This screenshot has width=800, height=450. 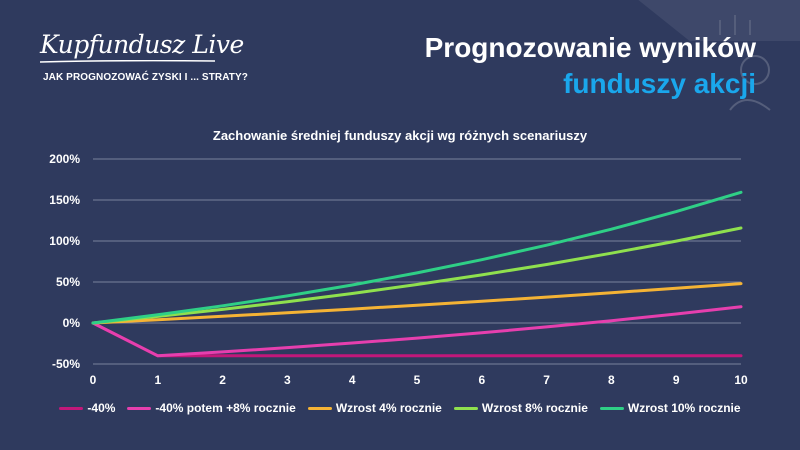 I want to click on legend-item: -40%, so click(x=87, y=408).